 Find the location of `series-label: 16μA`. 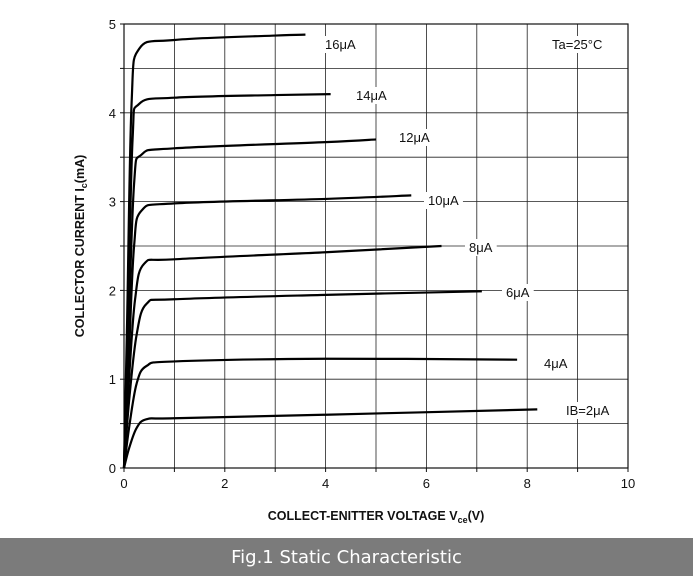

series-label: 16μA is located at coordinates (340, 44).